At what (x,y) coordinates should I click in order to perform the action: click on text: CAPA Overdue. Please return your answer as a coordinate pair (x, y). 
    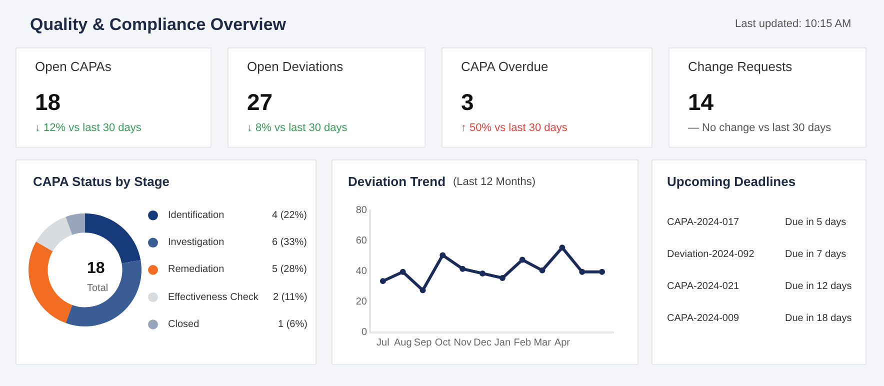
    Looking at the image, I should click on (504, 66).